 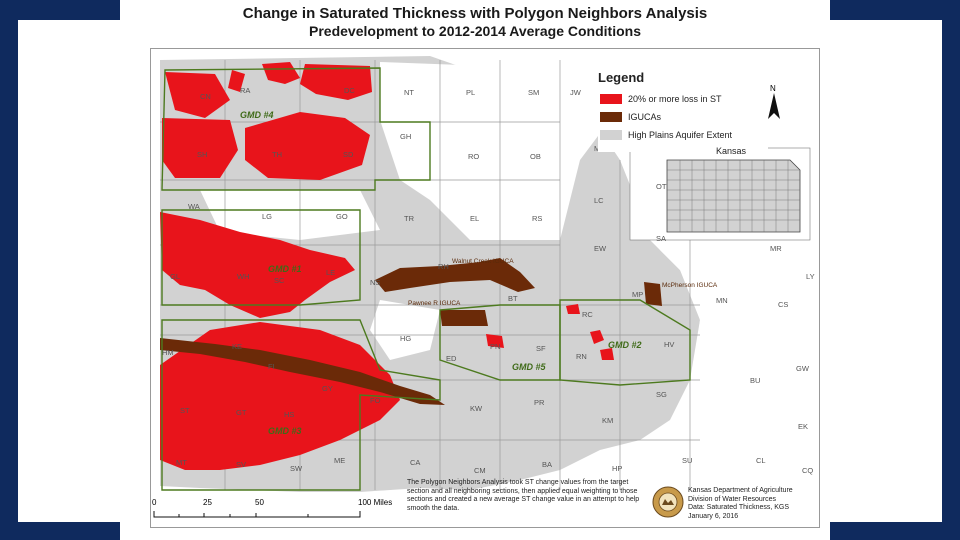 I want to click on county-label: GY, so click(x=327, y=388).